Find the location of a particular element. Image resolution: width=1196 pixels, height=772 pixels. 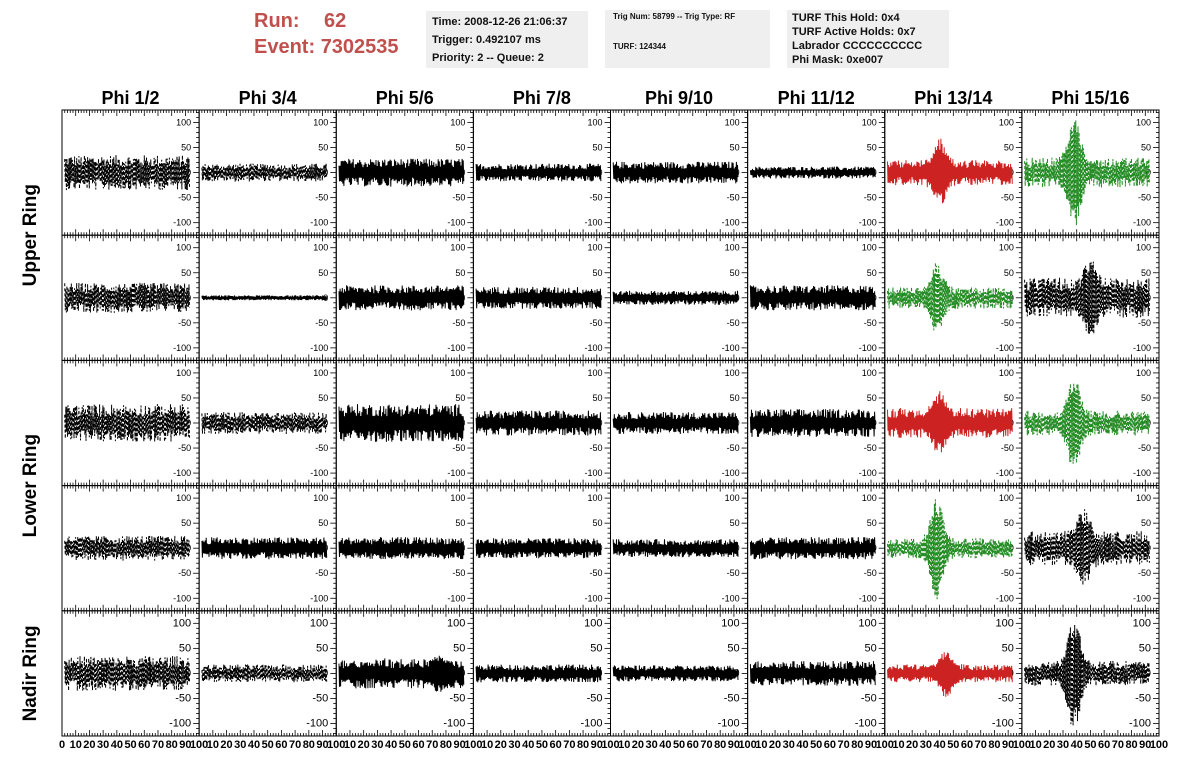

phi-mask-line: Phi Mask: 0xe007 is located at coordinates (838, 60).